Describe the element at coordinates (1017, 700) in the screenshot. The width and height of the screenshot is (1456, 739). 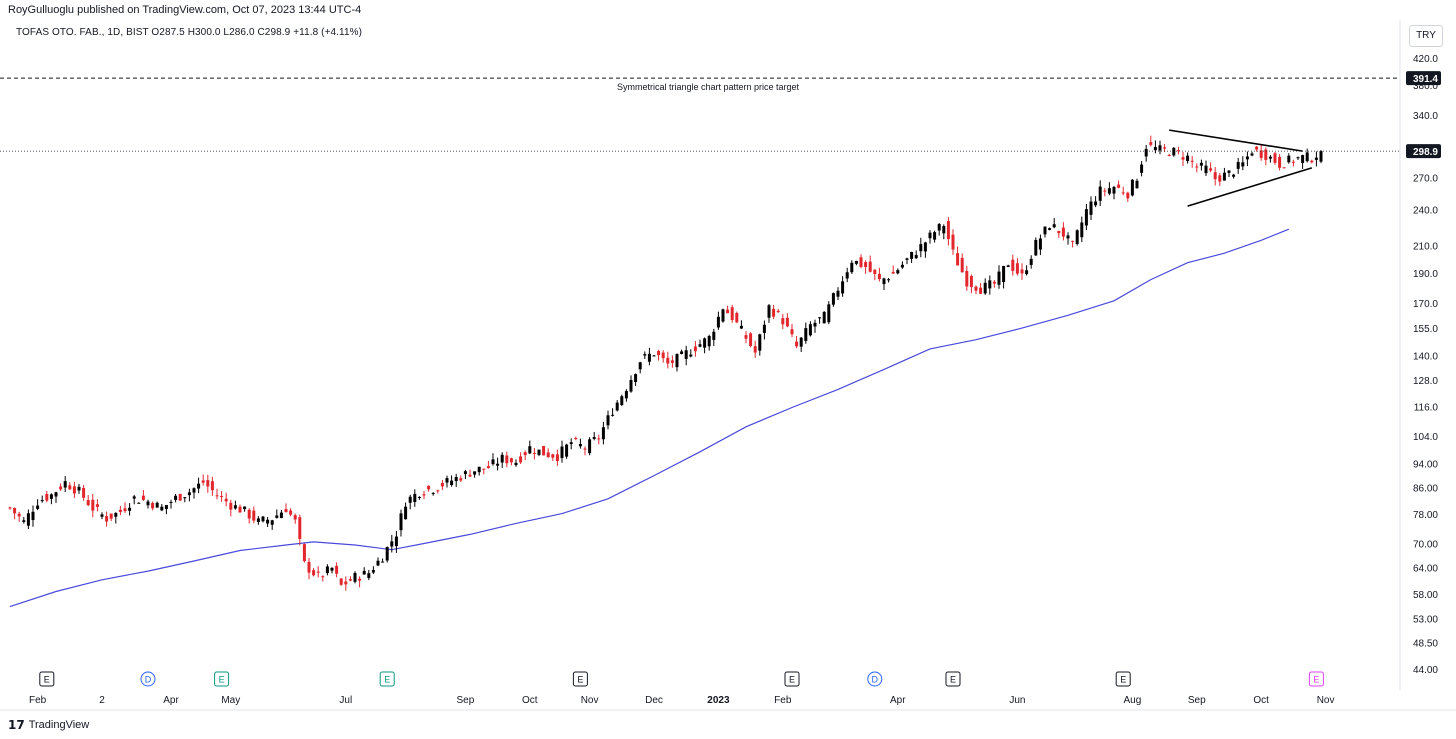
I see `x-tick-label: Jun` at that location.